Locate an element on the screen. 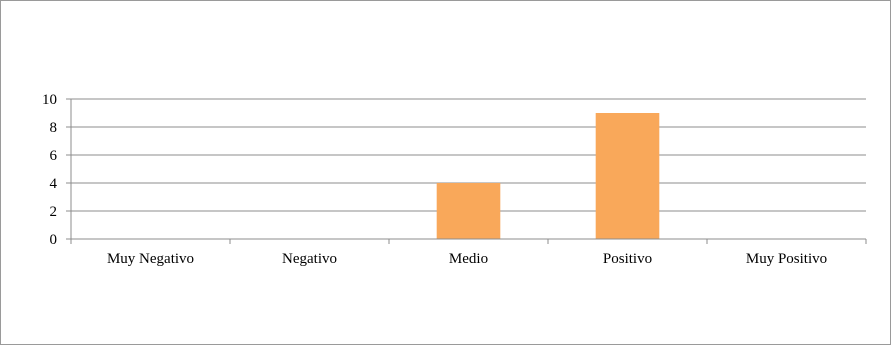  x-category-label: Muy Negativo is located at coordinates (150, 259).